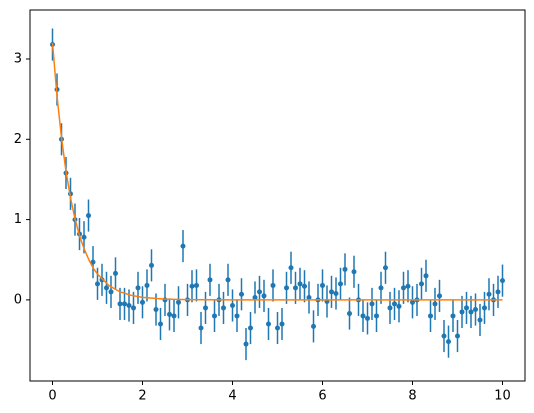  I want to click on x-tick-label: 10, so click(502, 396).